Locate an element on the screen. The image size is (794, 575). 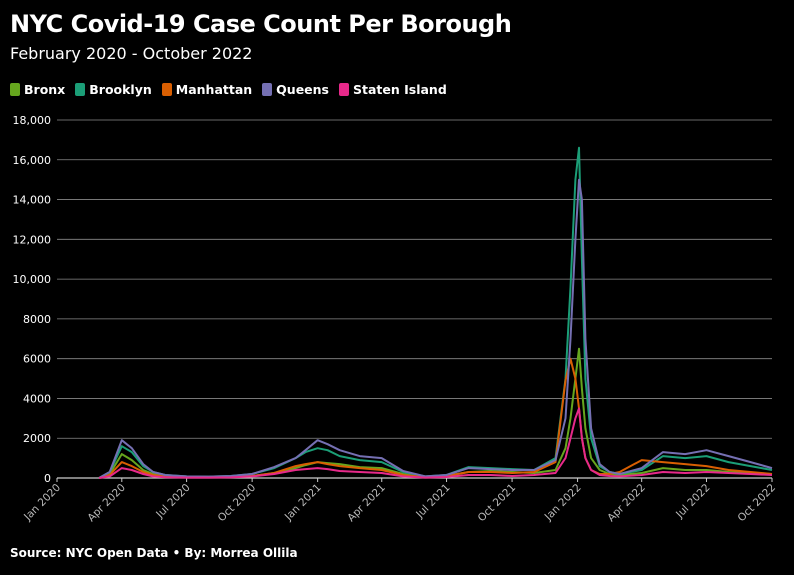
legend-item-staten-island: Staten Island is located at coordinates (393, 89).